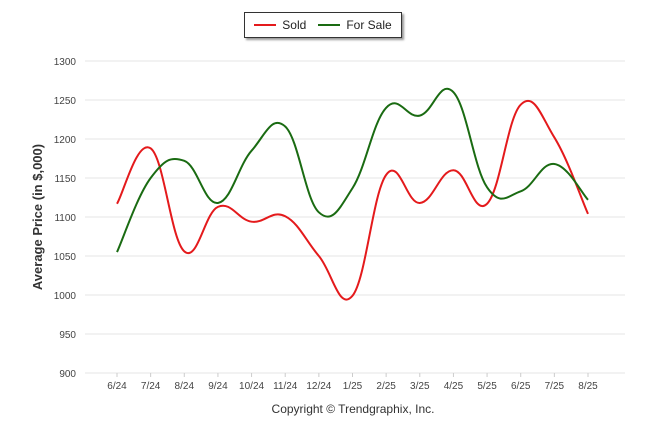 This screenshot has height=434, width=646. Describe the element at coordinates (67, 335) in the screenshot. I see `y-tick-label: 950` at that location.